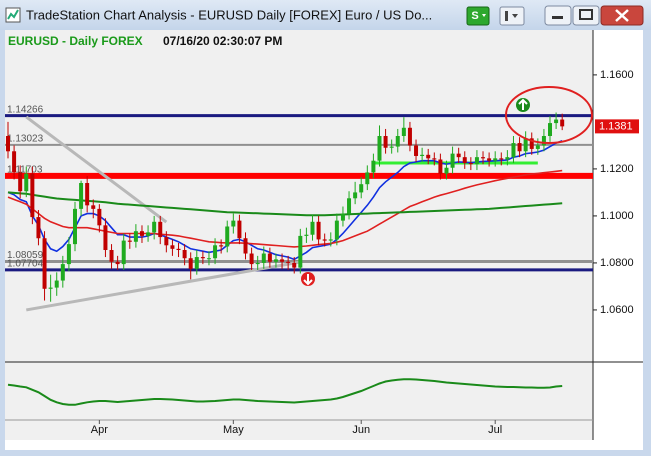  Describe the element at coordinates (222, 41) in the screenshot. I see `datetime-label: 07/16/20 02:30:07 PM` at that location.